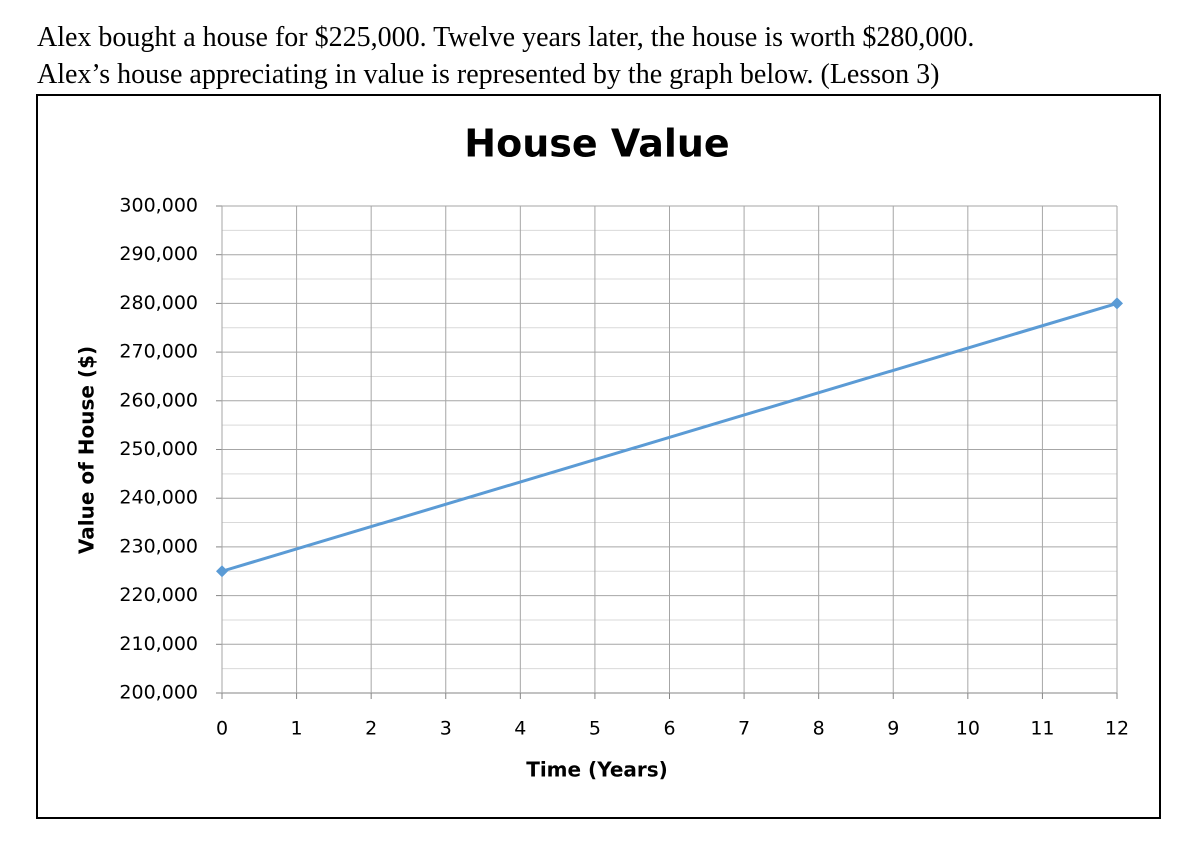 This screenshot has height=850, width=1194. I want to click on x-tick-label: 5, so click(595, 729).